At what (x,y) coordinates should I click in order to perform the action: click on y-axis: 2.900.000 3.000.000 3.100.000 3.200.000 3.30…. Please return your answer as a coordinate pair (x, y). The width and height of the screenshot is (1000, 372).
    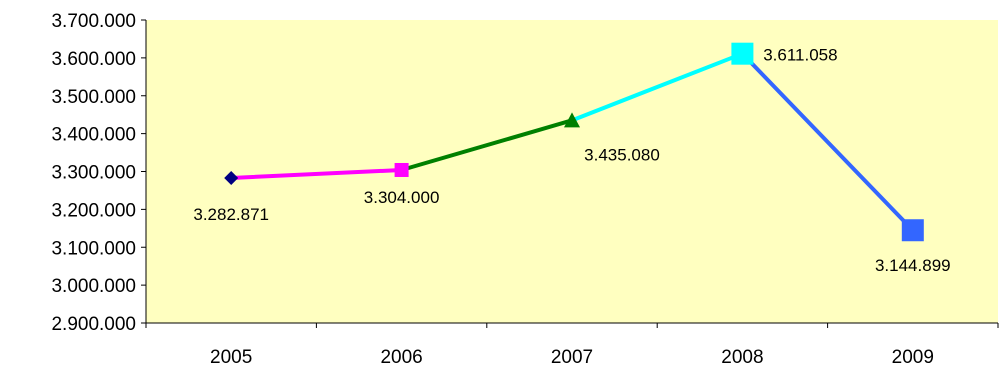
    Looking at the image, I should click on (99, 173).